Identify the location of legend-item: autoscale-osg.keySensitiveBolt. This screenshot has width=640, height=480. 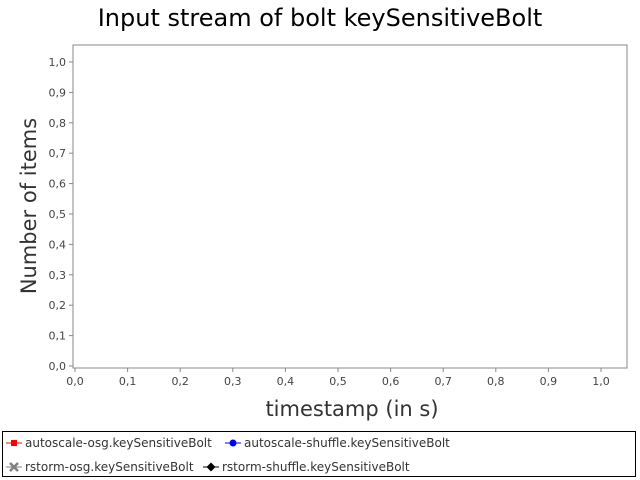
(109, 443).